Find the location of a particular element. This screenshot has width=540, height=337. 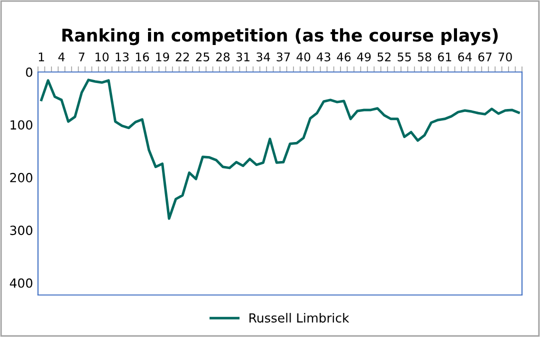

x-tick-label: 25 is located at coordinates (203, 57).